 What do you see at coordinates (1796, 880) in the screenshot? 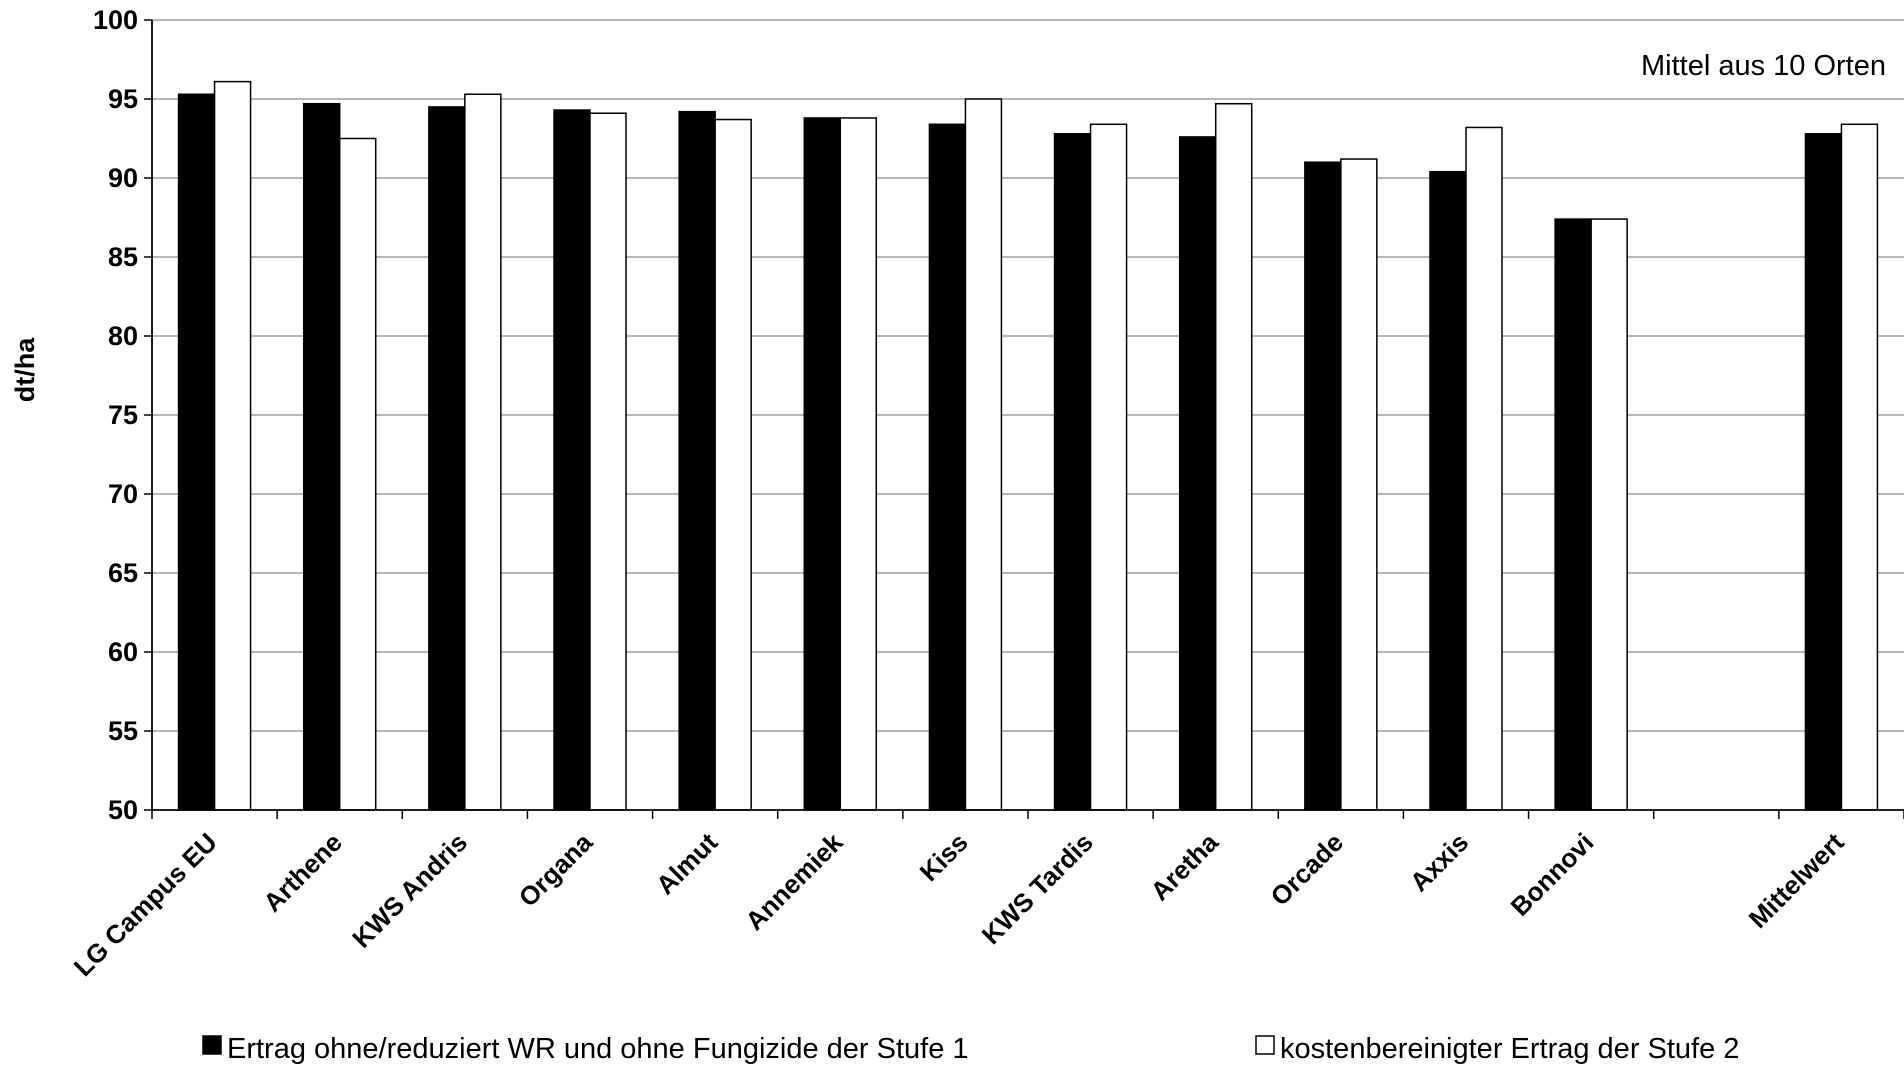
I see `x-tick-label-mittelwert: Mittelwert` at bounding box center [1796, 880].